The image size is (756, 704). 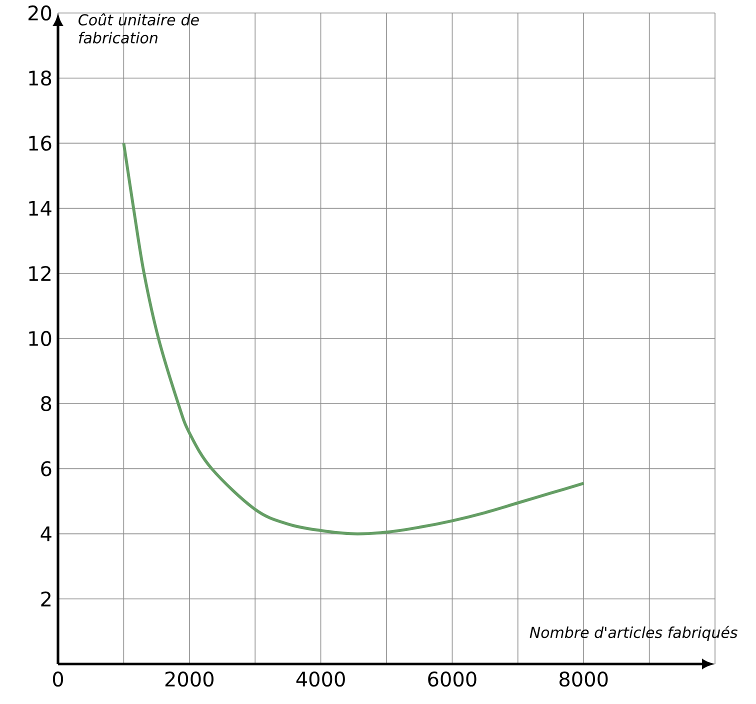 What do you see at coordinates (40, 338) in the screenshot?
I see `y-tick-label: 10` at bounding box center [40, 338].